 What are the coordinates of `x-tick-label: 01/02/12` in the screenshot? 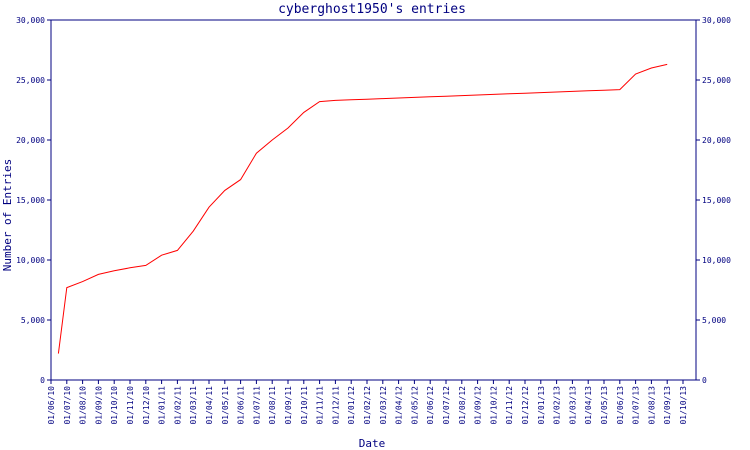 It's located at (367, 405).